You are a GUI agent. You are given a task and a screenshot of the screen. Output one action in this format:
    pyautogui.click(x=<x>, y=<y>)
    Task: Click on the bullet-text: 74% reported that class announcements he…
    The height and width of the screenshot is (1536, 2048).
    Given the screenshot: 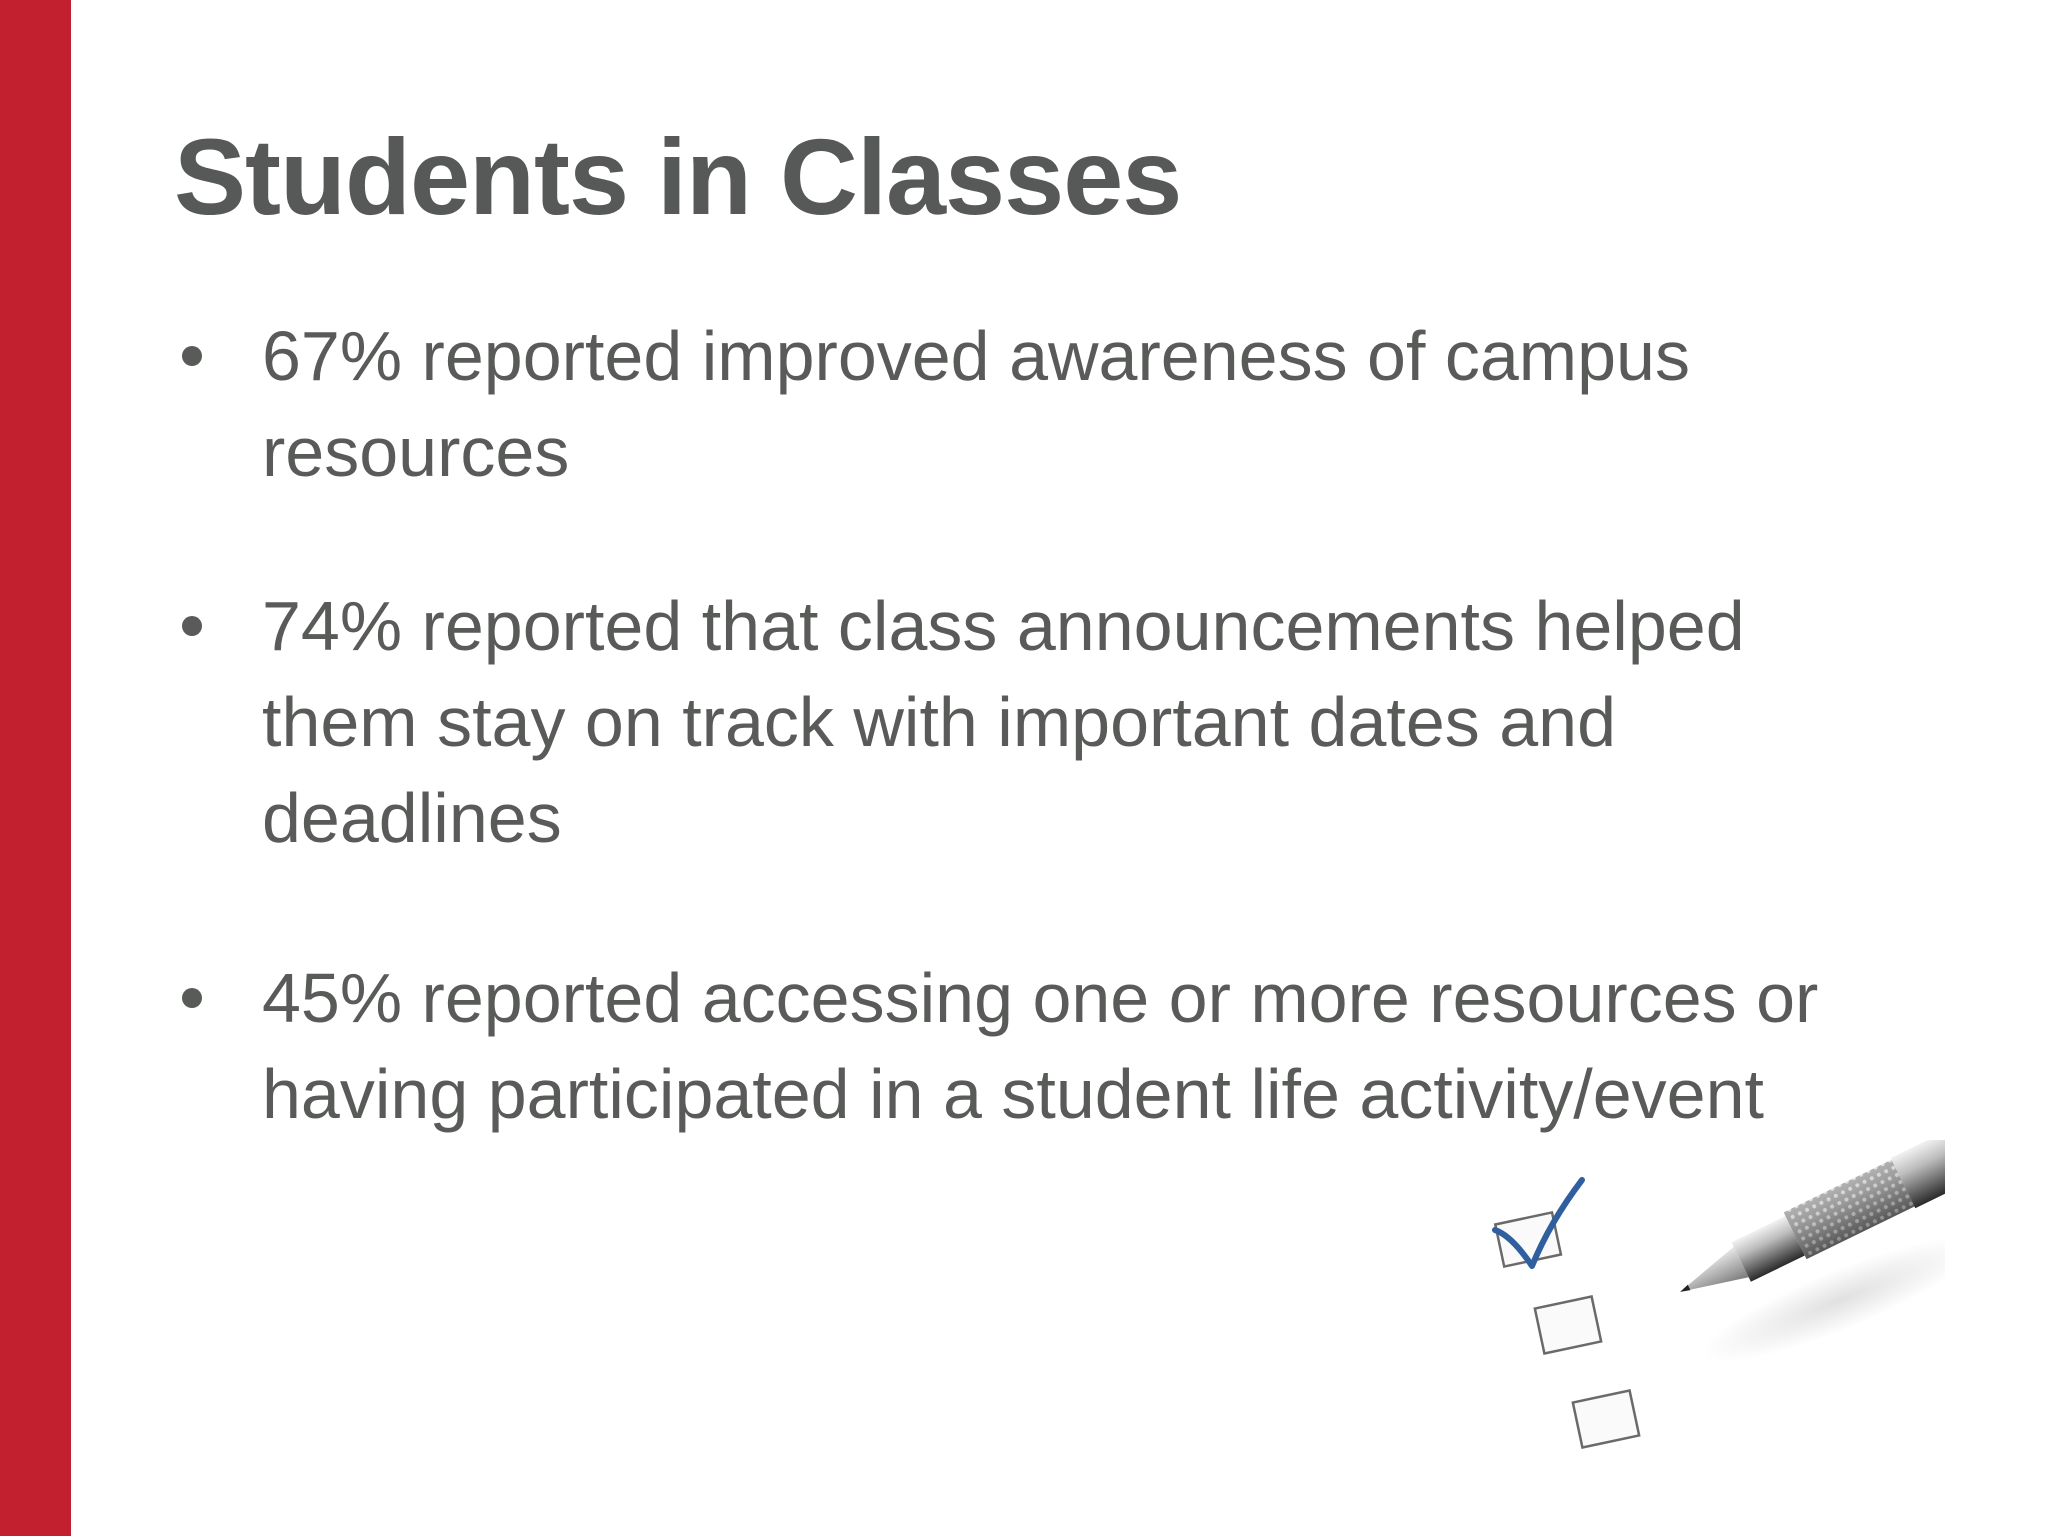 What is the action you would take?
    pyautogui.click(x=1003, y=722)
    